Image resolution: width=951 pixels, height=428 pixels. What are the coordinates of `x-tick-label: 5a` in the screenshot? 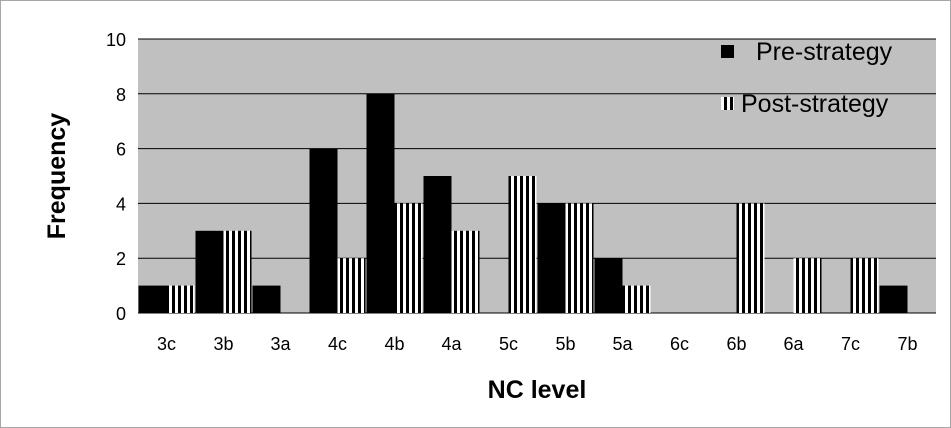 It's located at (622, 344).